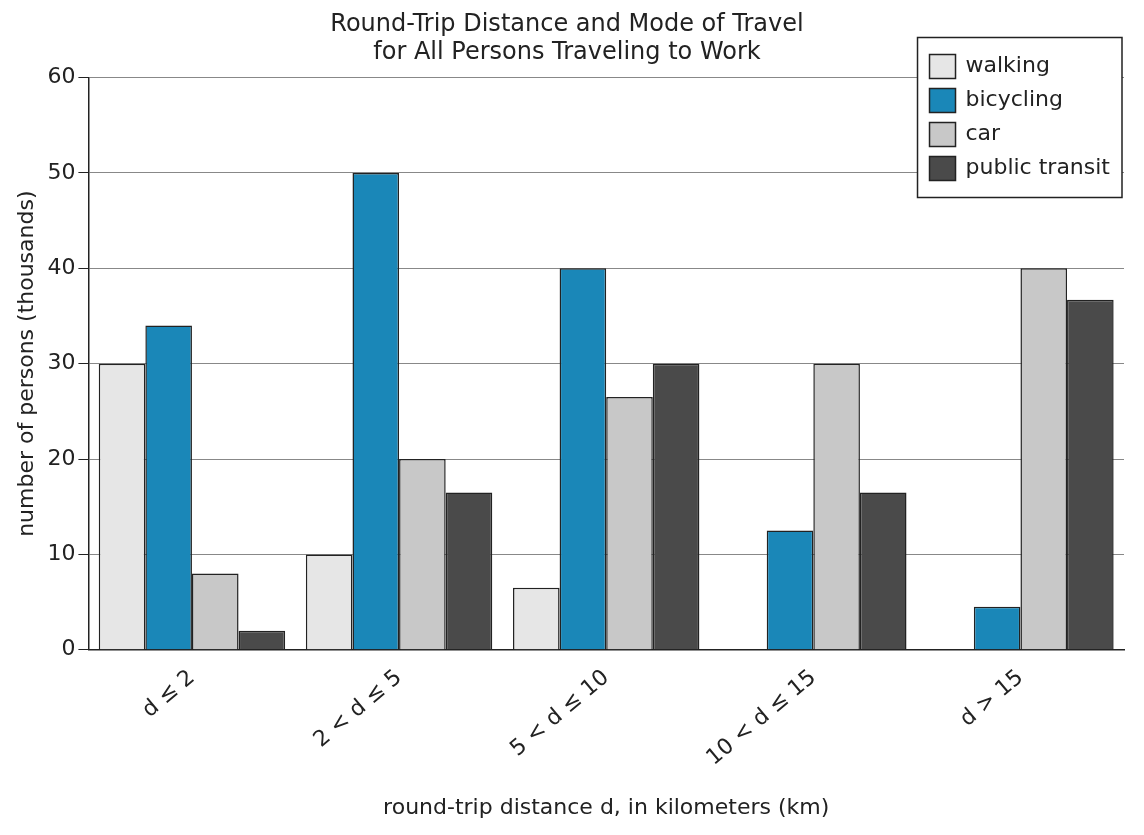 The image size is (1144, 835). What do you see at coordinates (1014, 99) in the screenshot?
I see `legend-label: bicycling` at bounding box center [1014, 99].